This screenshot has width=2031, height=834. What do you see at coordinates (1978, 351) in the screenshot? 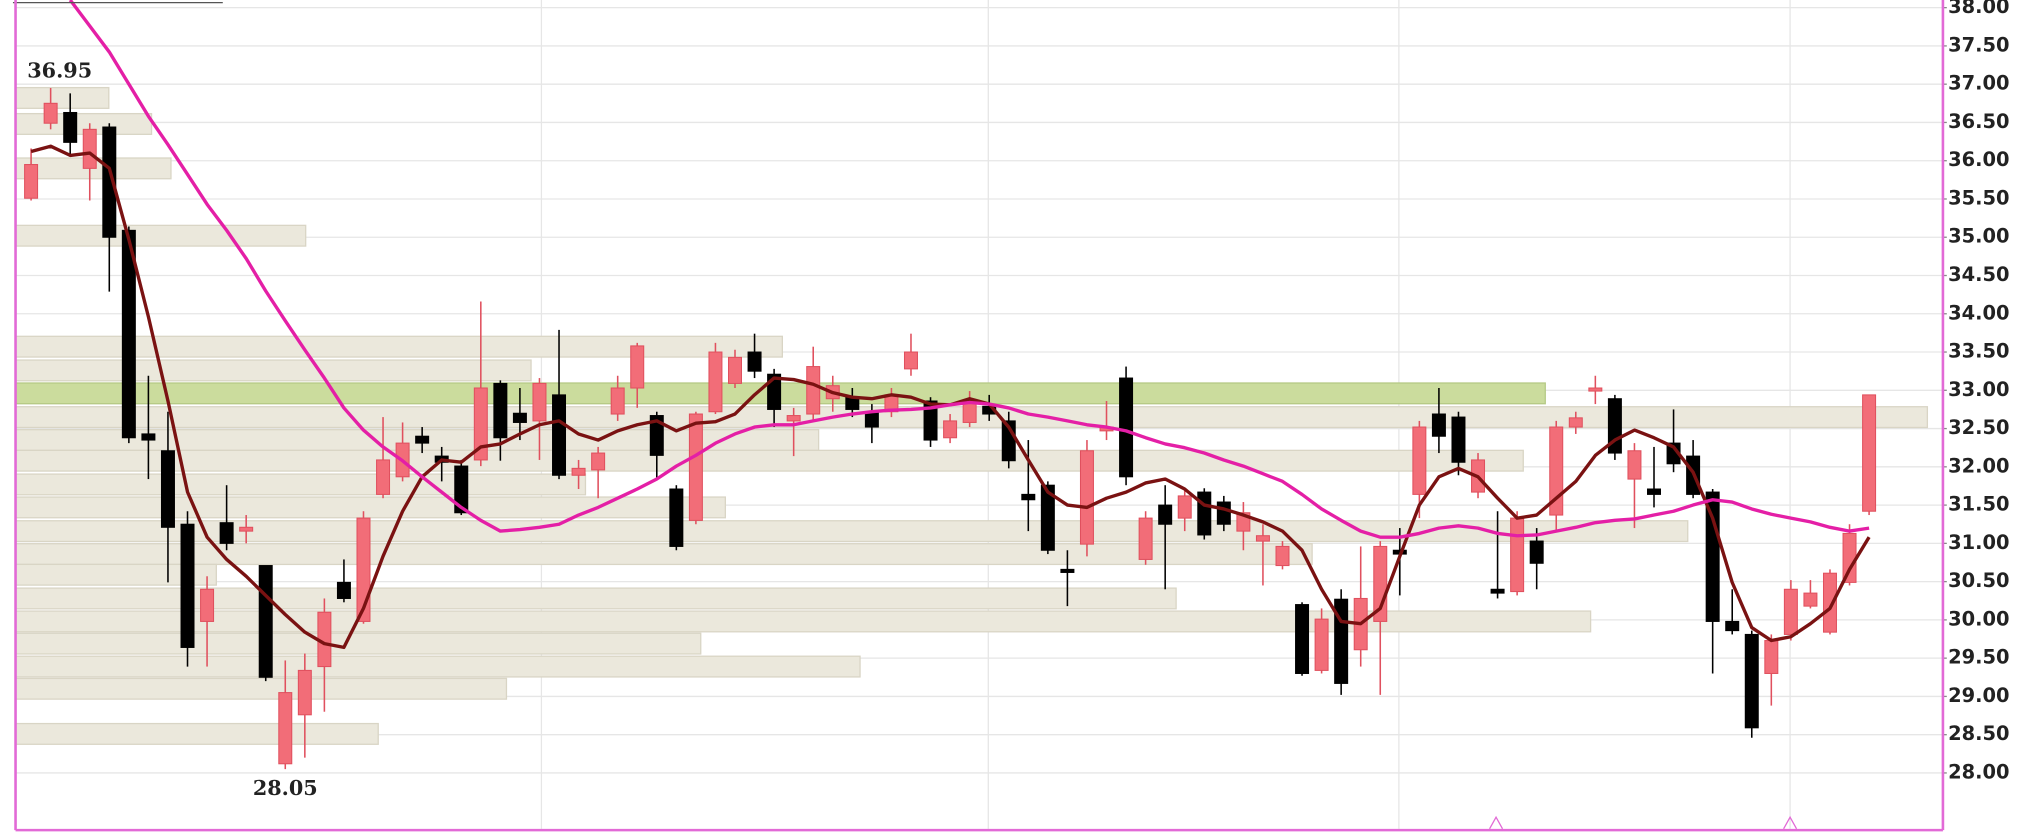
I see `y-tick-label: 33.50` at bounding box center [1978, 351].